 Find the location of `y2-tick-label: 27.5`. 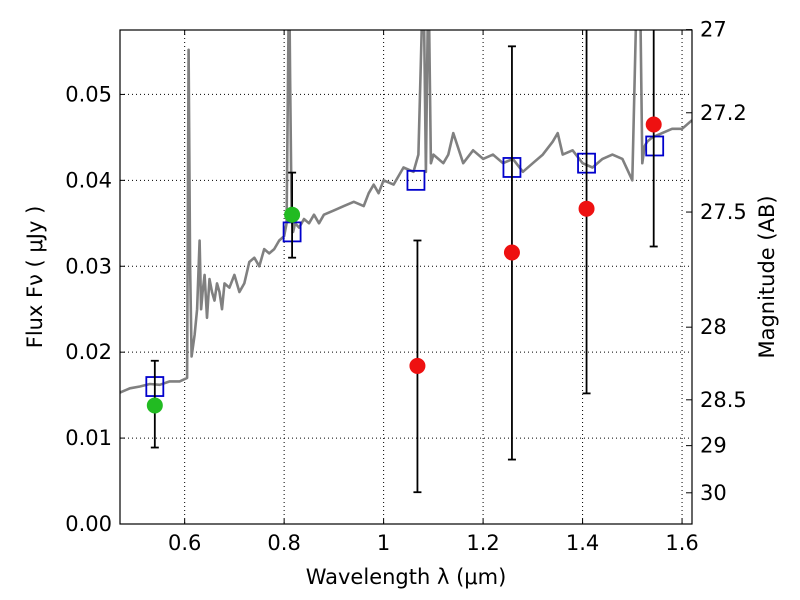

y2-tick-label: 27.5 is located at coordinates (723, 212).